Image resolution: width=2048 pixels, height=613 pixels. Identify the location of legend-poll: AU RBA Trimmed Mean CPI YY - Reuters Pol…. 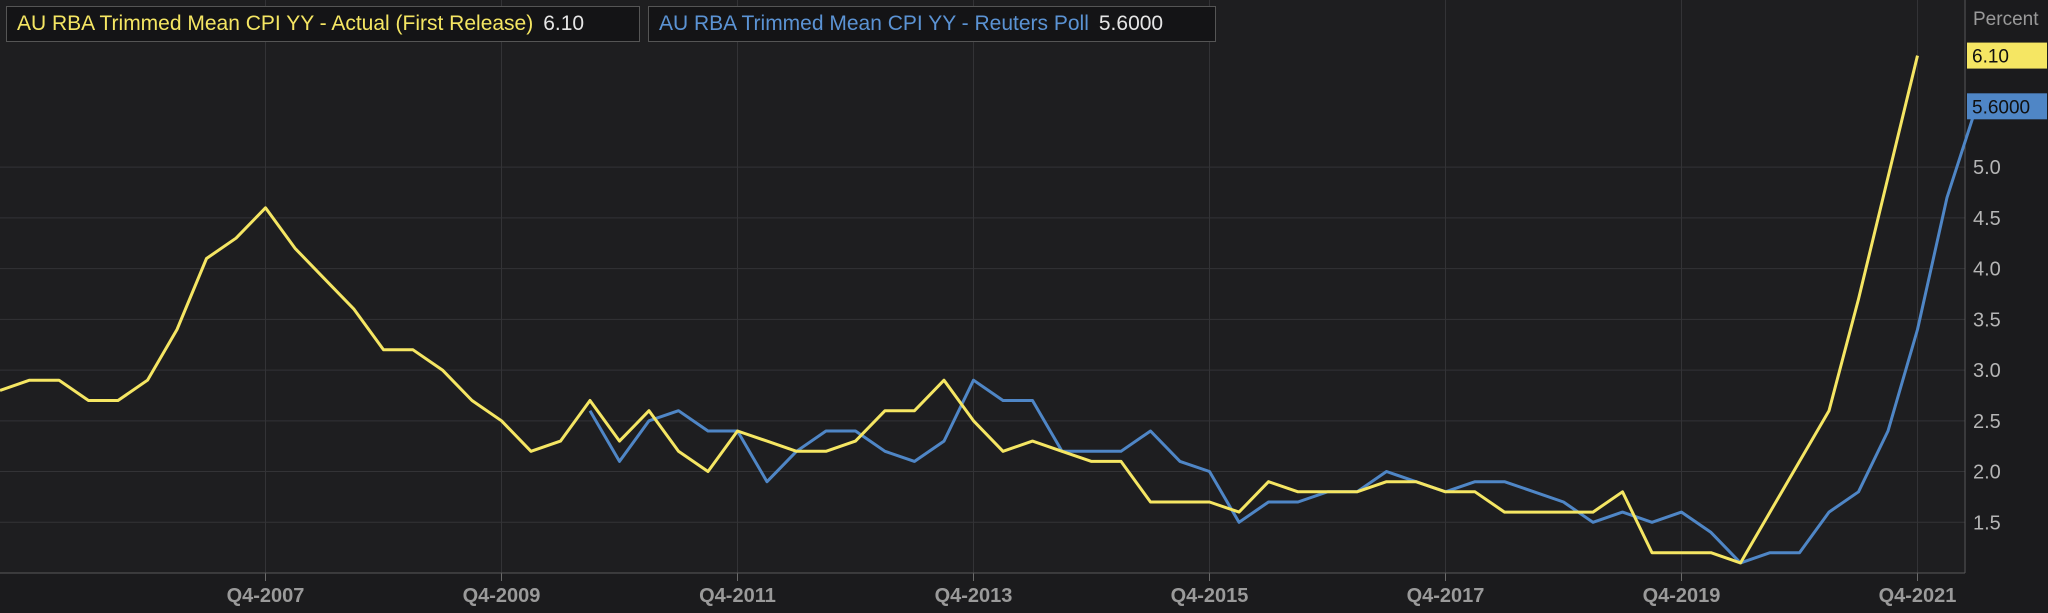
(932, 24).